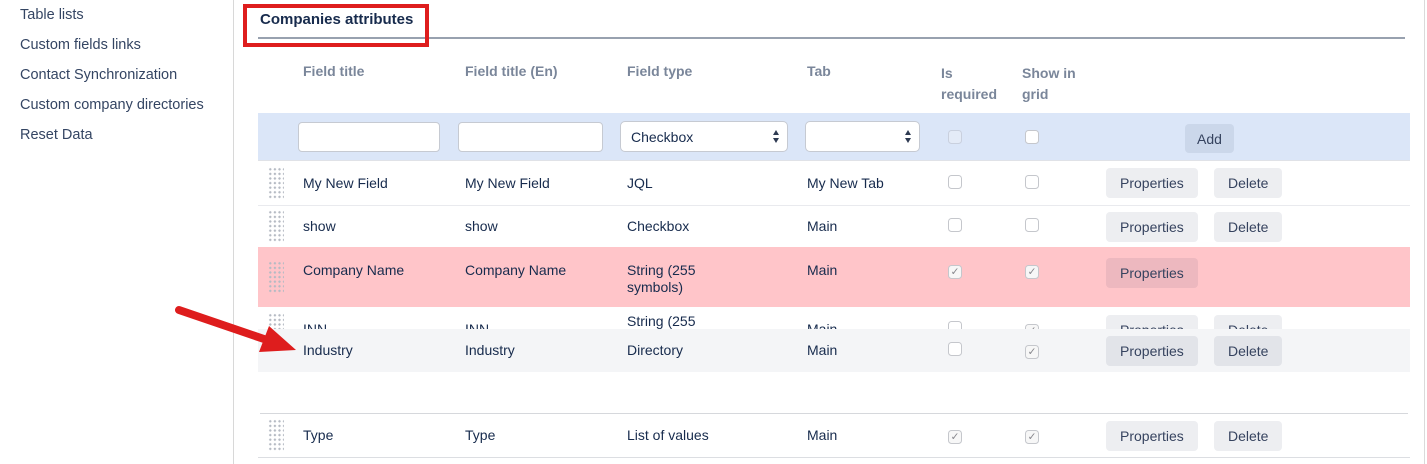 This screenshot has width=1427, height=464. I want to click on column-header-field-title: Field title, so click(334, 71).